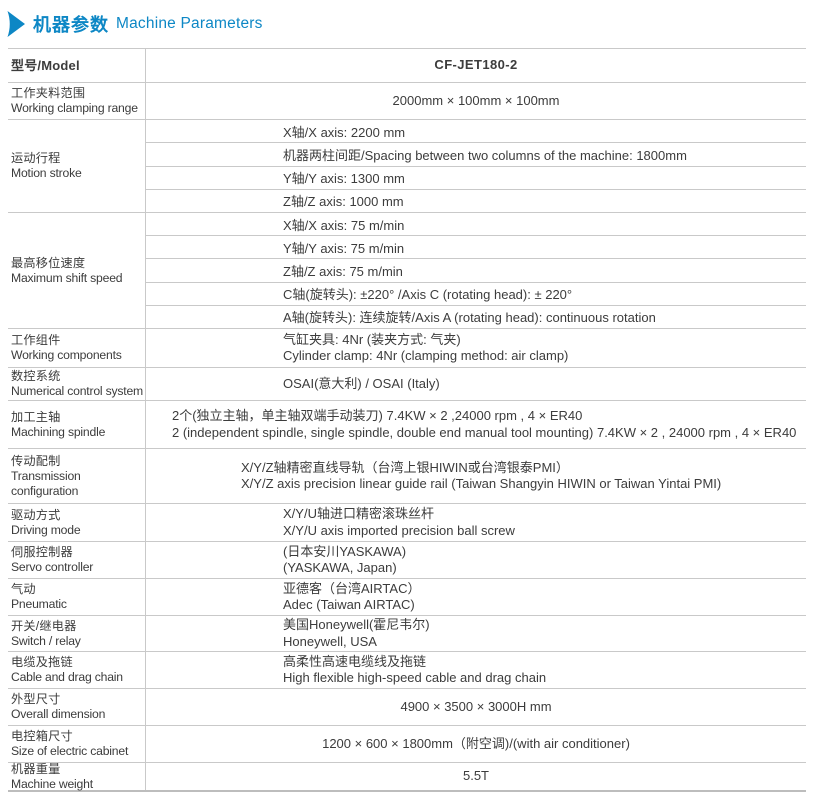 This screenshot has width=820, height=801. Describe the element at coordinates (476, 225) in the screenshot. I see `subrow-x-speed: X轴/X axis: 75 m/min` at that location.